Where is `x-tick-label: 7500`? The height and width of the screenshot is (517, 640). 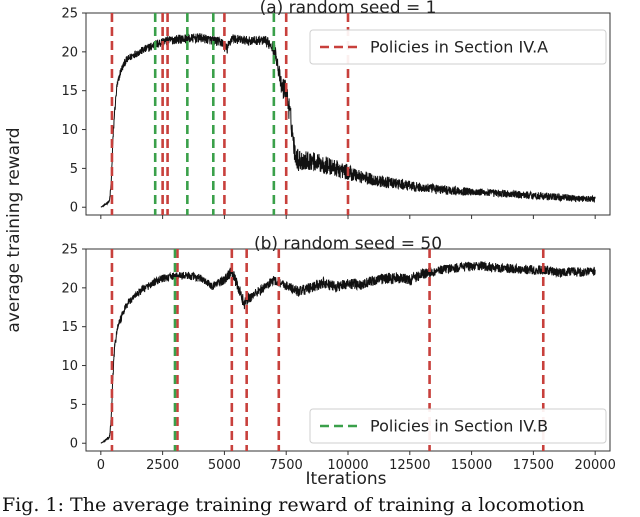
x-tick-label: 7500 is located at coordinates (286, 465).